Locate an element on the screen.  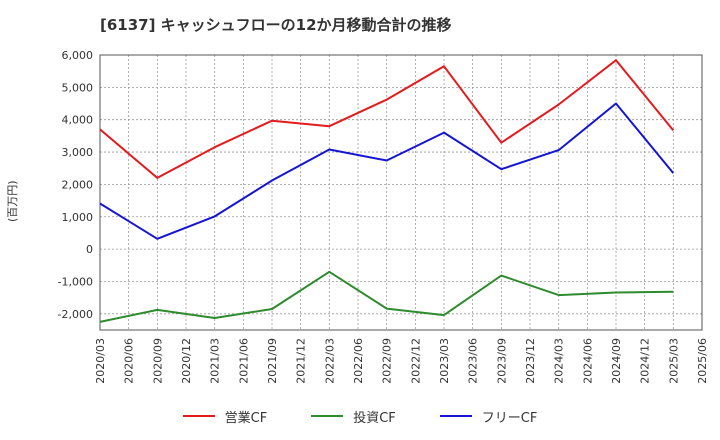
legend-label: 投資CF is located at coordinates (374, 418).